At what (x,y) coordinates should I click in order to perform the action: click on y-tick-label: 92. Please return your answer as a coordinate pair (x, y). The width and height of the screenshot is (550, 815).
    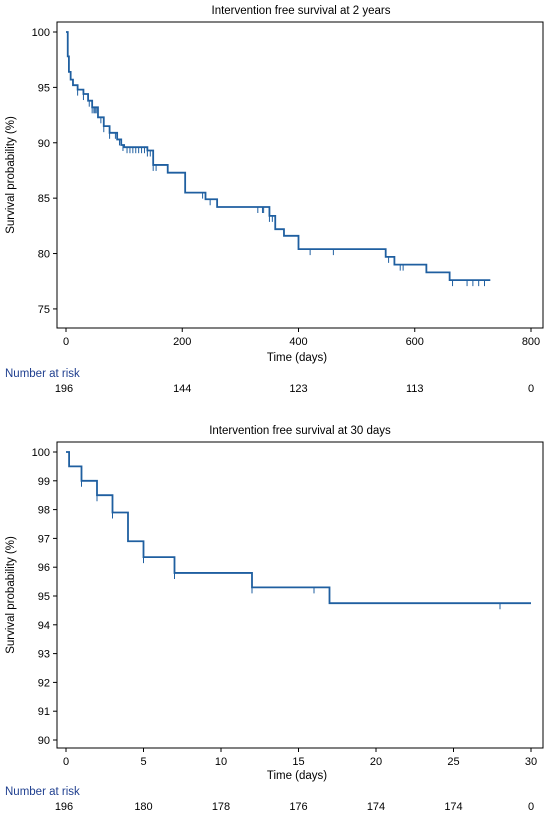
    Looking at the image, I should click on (44, 683).